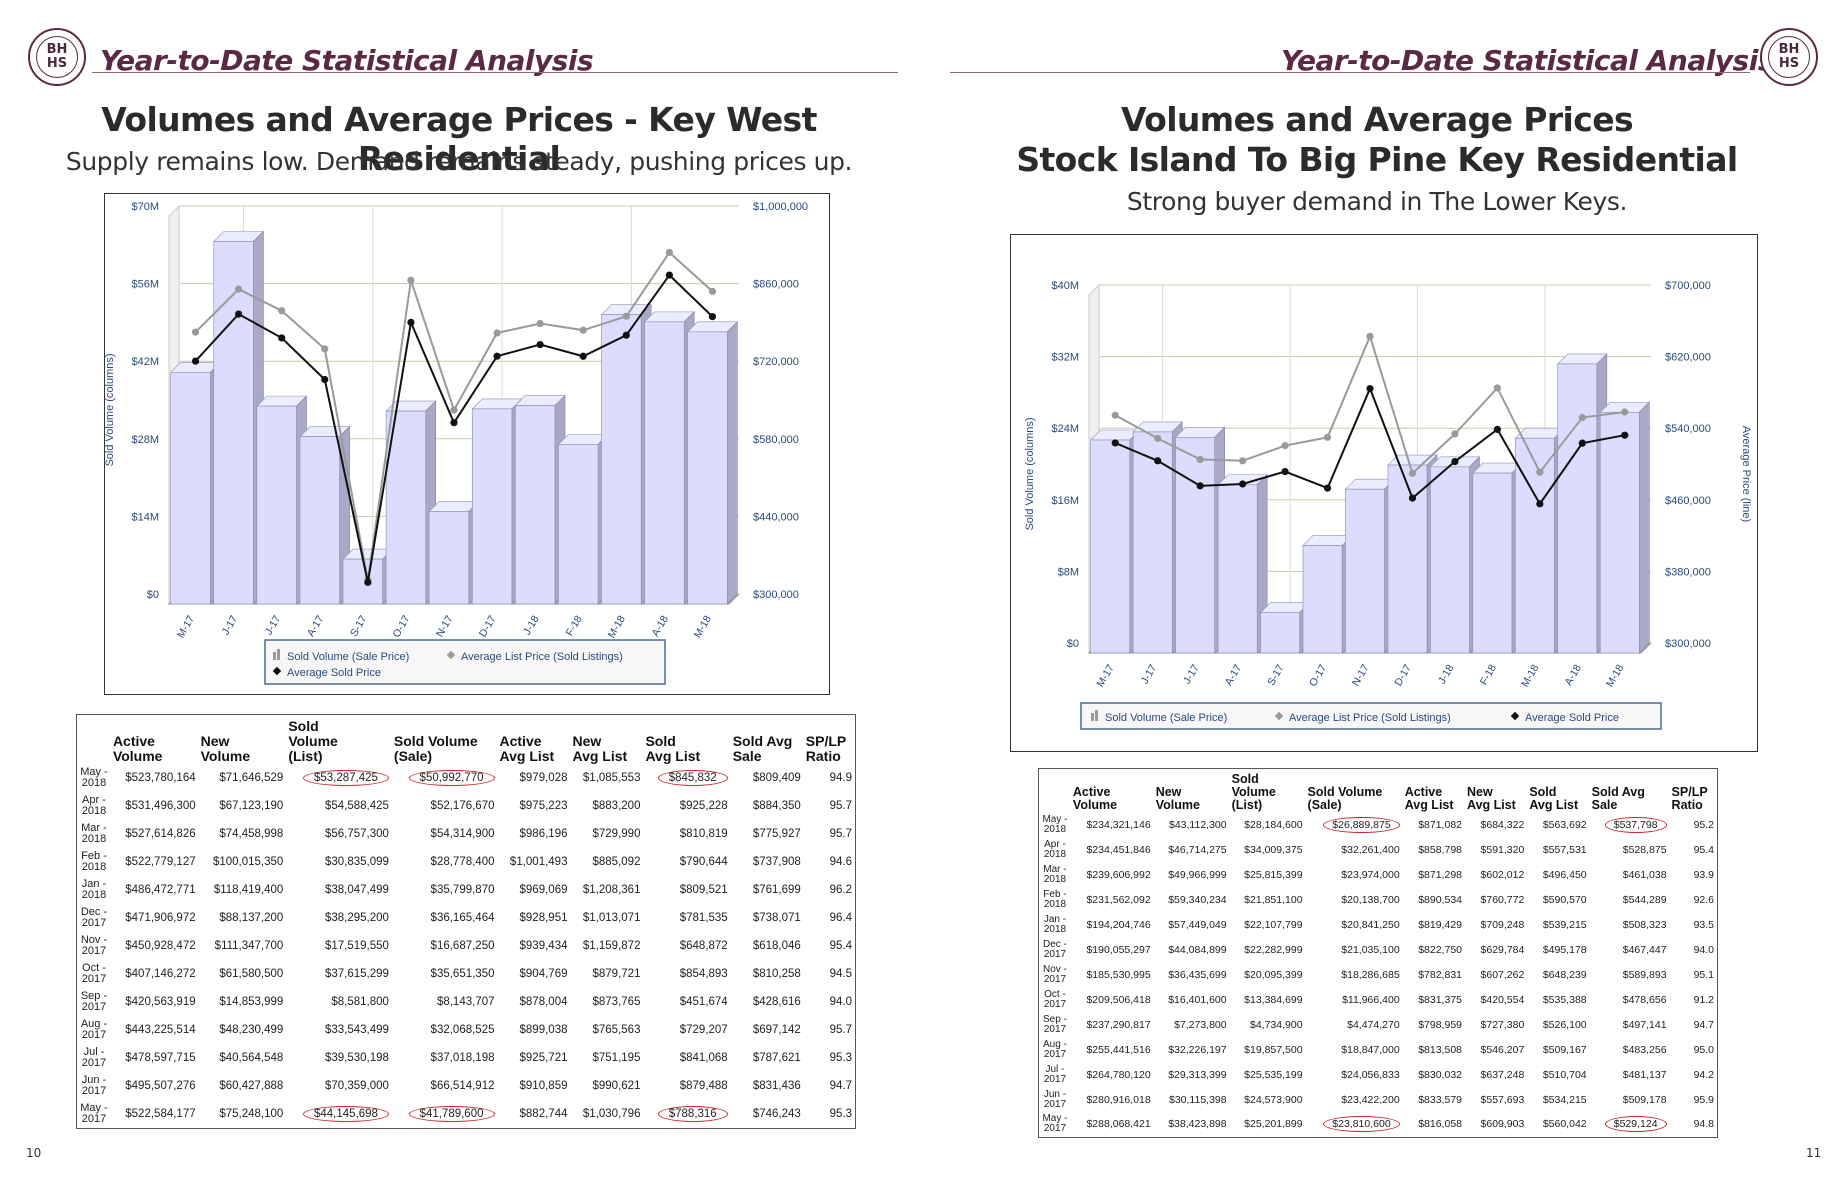 The height and width of the screenshot is (1188, 1836). I want to click on table-cell: $26,889,875, so click(1354, 824).